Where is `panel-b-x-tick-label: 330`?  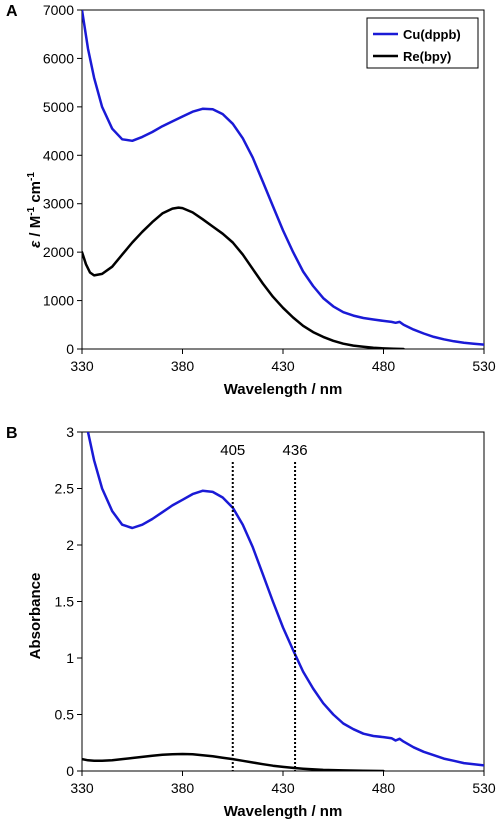
panel-b-x-tick-label: 330 is located at coordinates (82, 788).